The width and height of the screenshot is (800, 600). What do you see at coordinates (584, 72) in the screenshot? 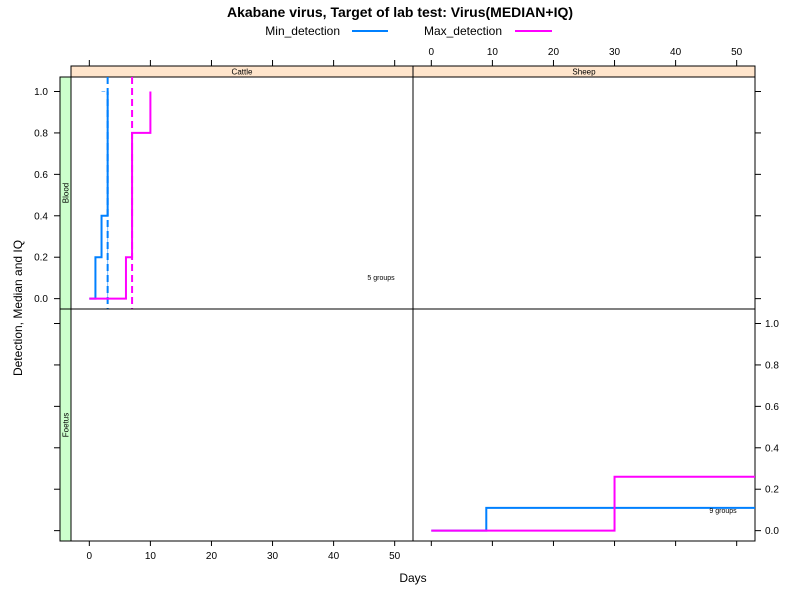
I see `strip-label-sheep: Sheep` at bounding box center [584, 72].